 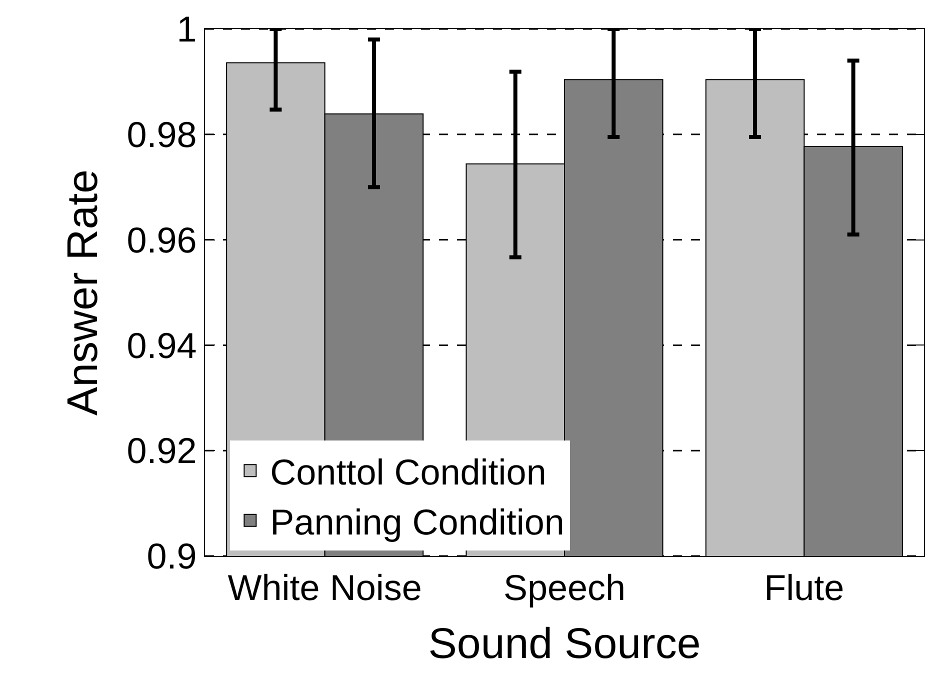 I want to click on x-tick-label: White Noise, so click(x=325, y=587).